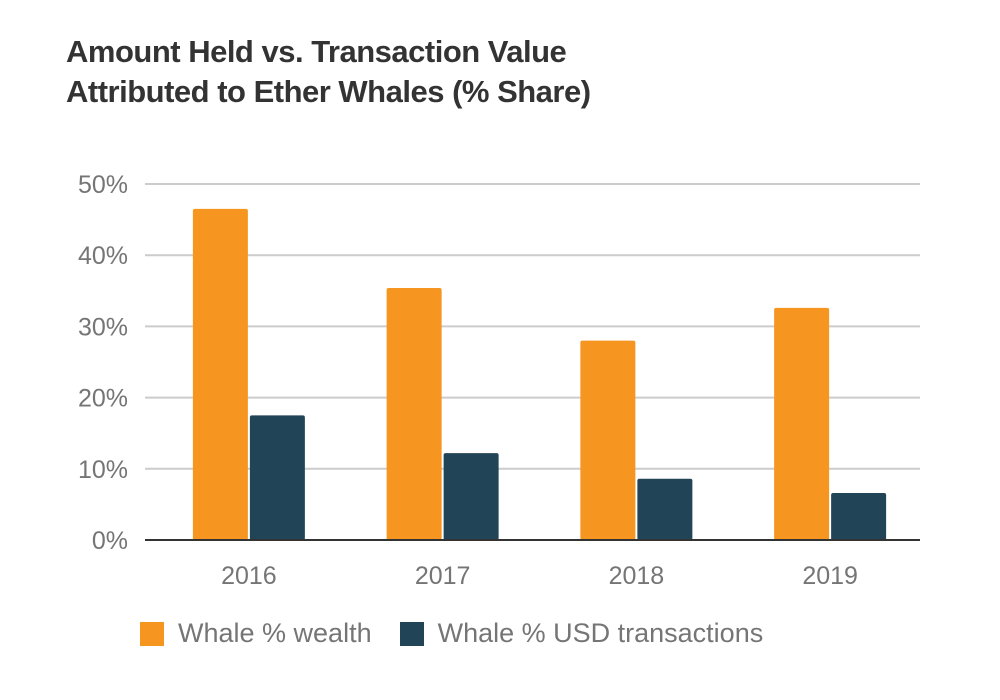 The width and height of the screenshot is (1000, 700). I want to click on bar-usd-transactions-2017, so click(471, 496).